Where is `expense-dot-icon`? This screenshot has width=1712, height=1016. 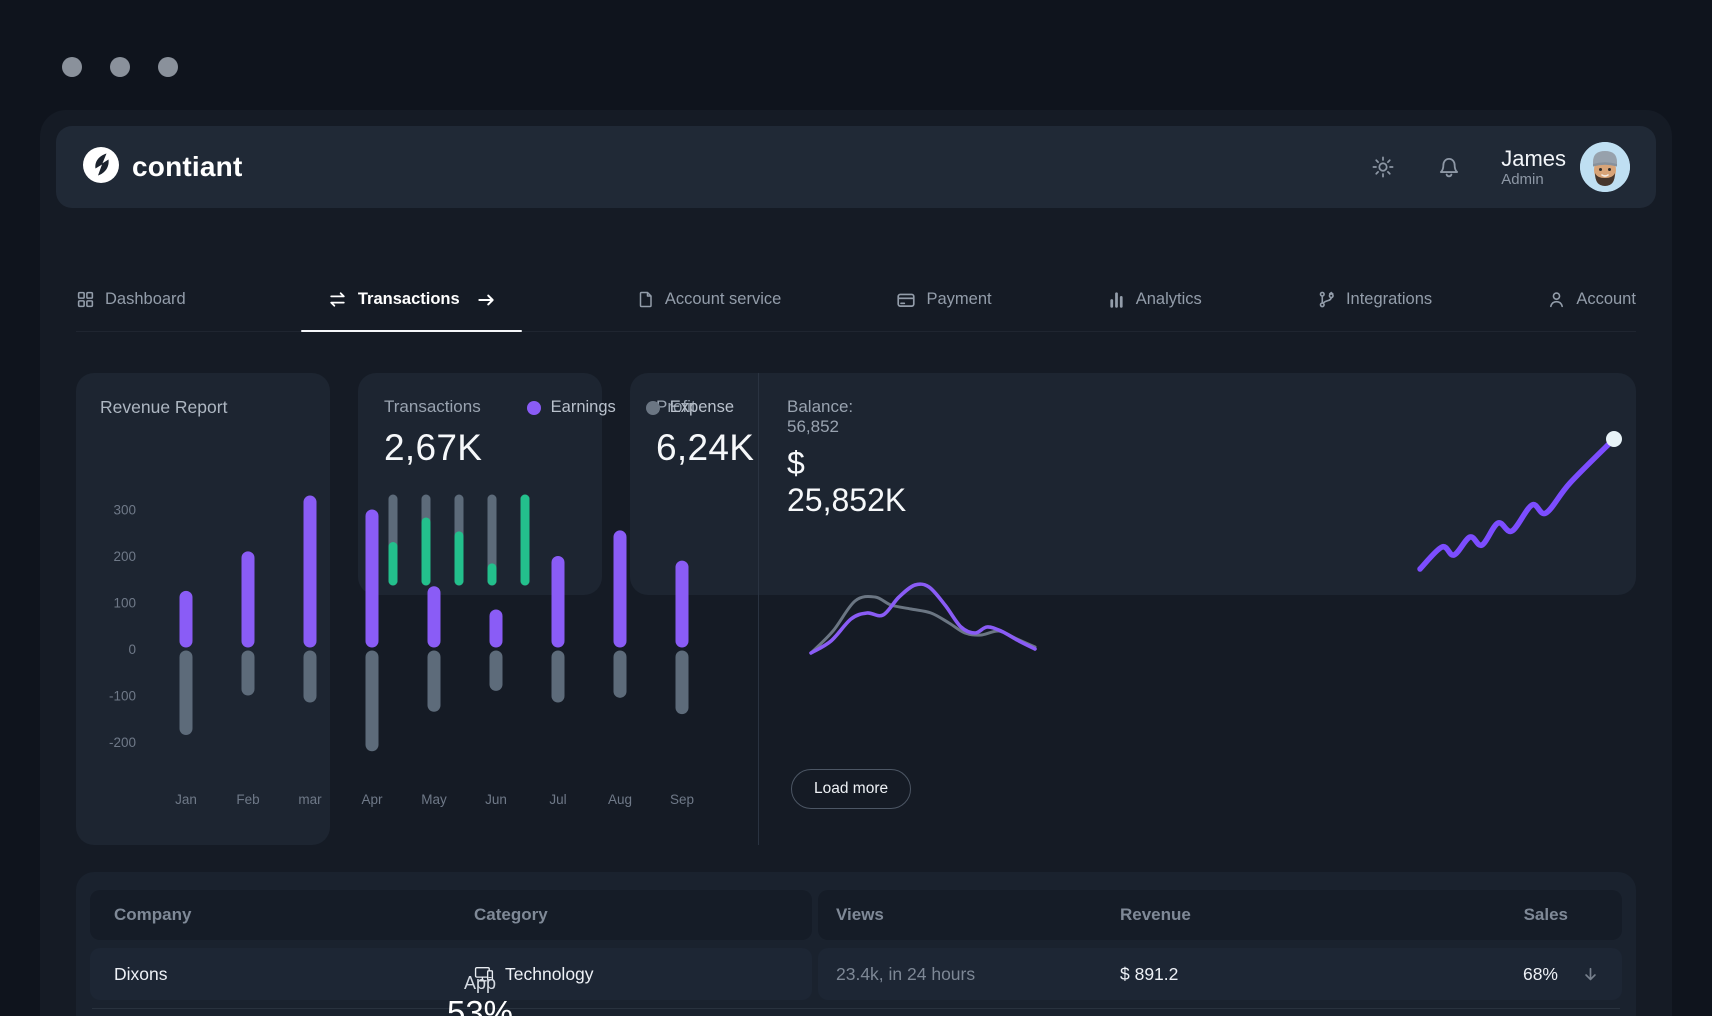 expense-dot-icon is located at coordinates (652, 407).